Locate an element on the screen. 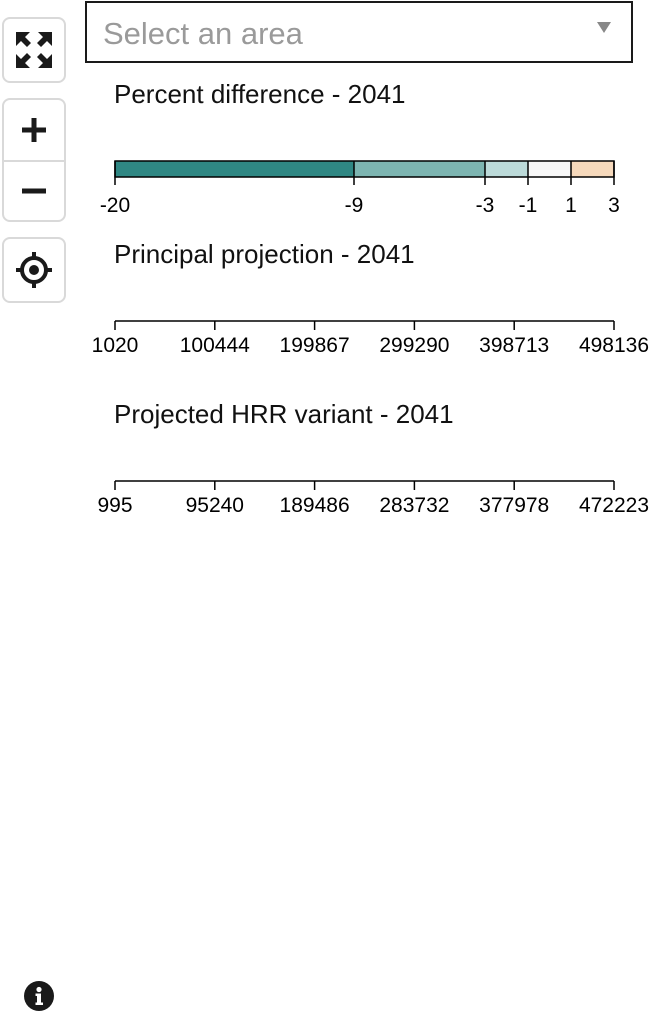  hrr-variant-title: Projected HRR variant - 2041 is located at coordinates (284, 414).